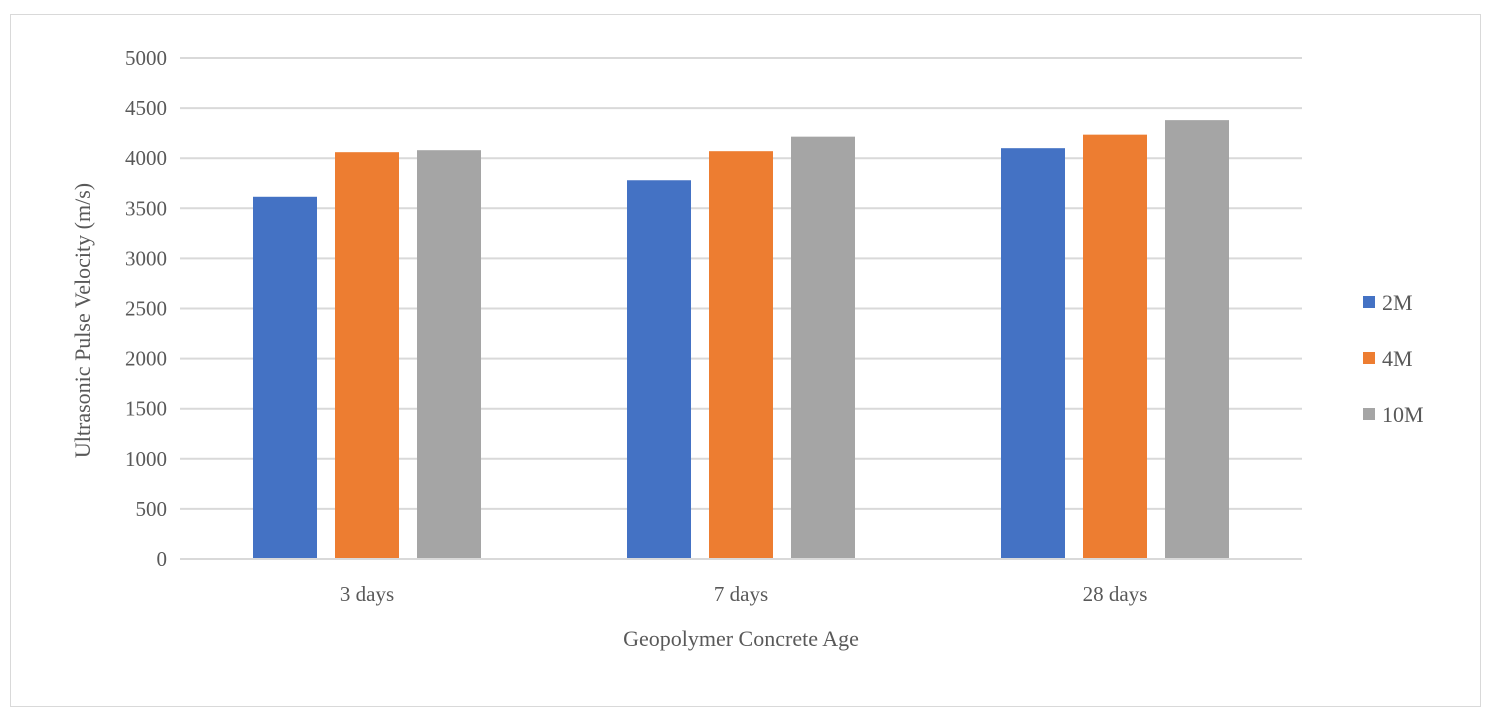 This screenshot has height=721, width=1499. Describe the element at coordinates (162, 559) in the screenshot. I see `y-tick-label: 0` at that location.